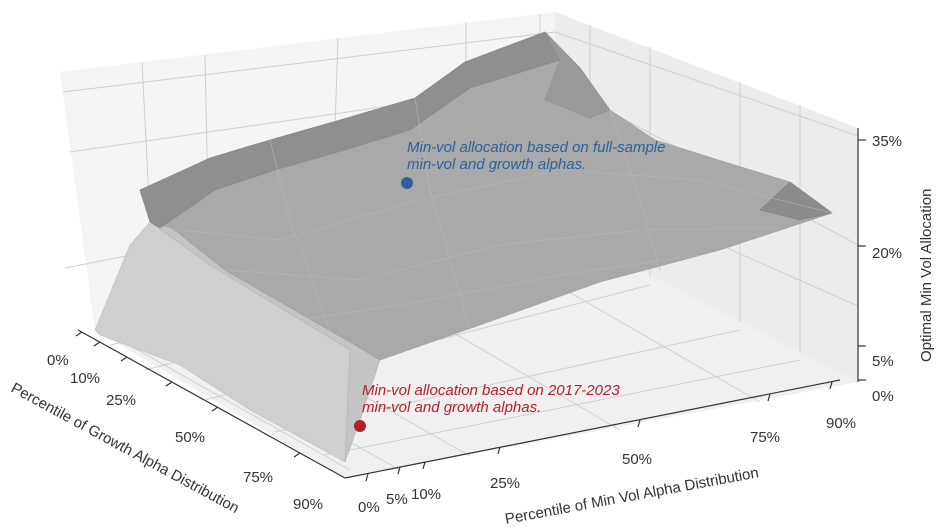  I want to click on z-tick-label-0: 0%, so click(883, 396).